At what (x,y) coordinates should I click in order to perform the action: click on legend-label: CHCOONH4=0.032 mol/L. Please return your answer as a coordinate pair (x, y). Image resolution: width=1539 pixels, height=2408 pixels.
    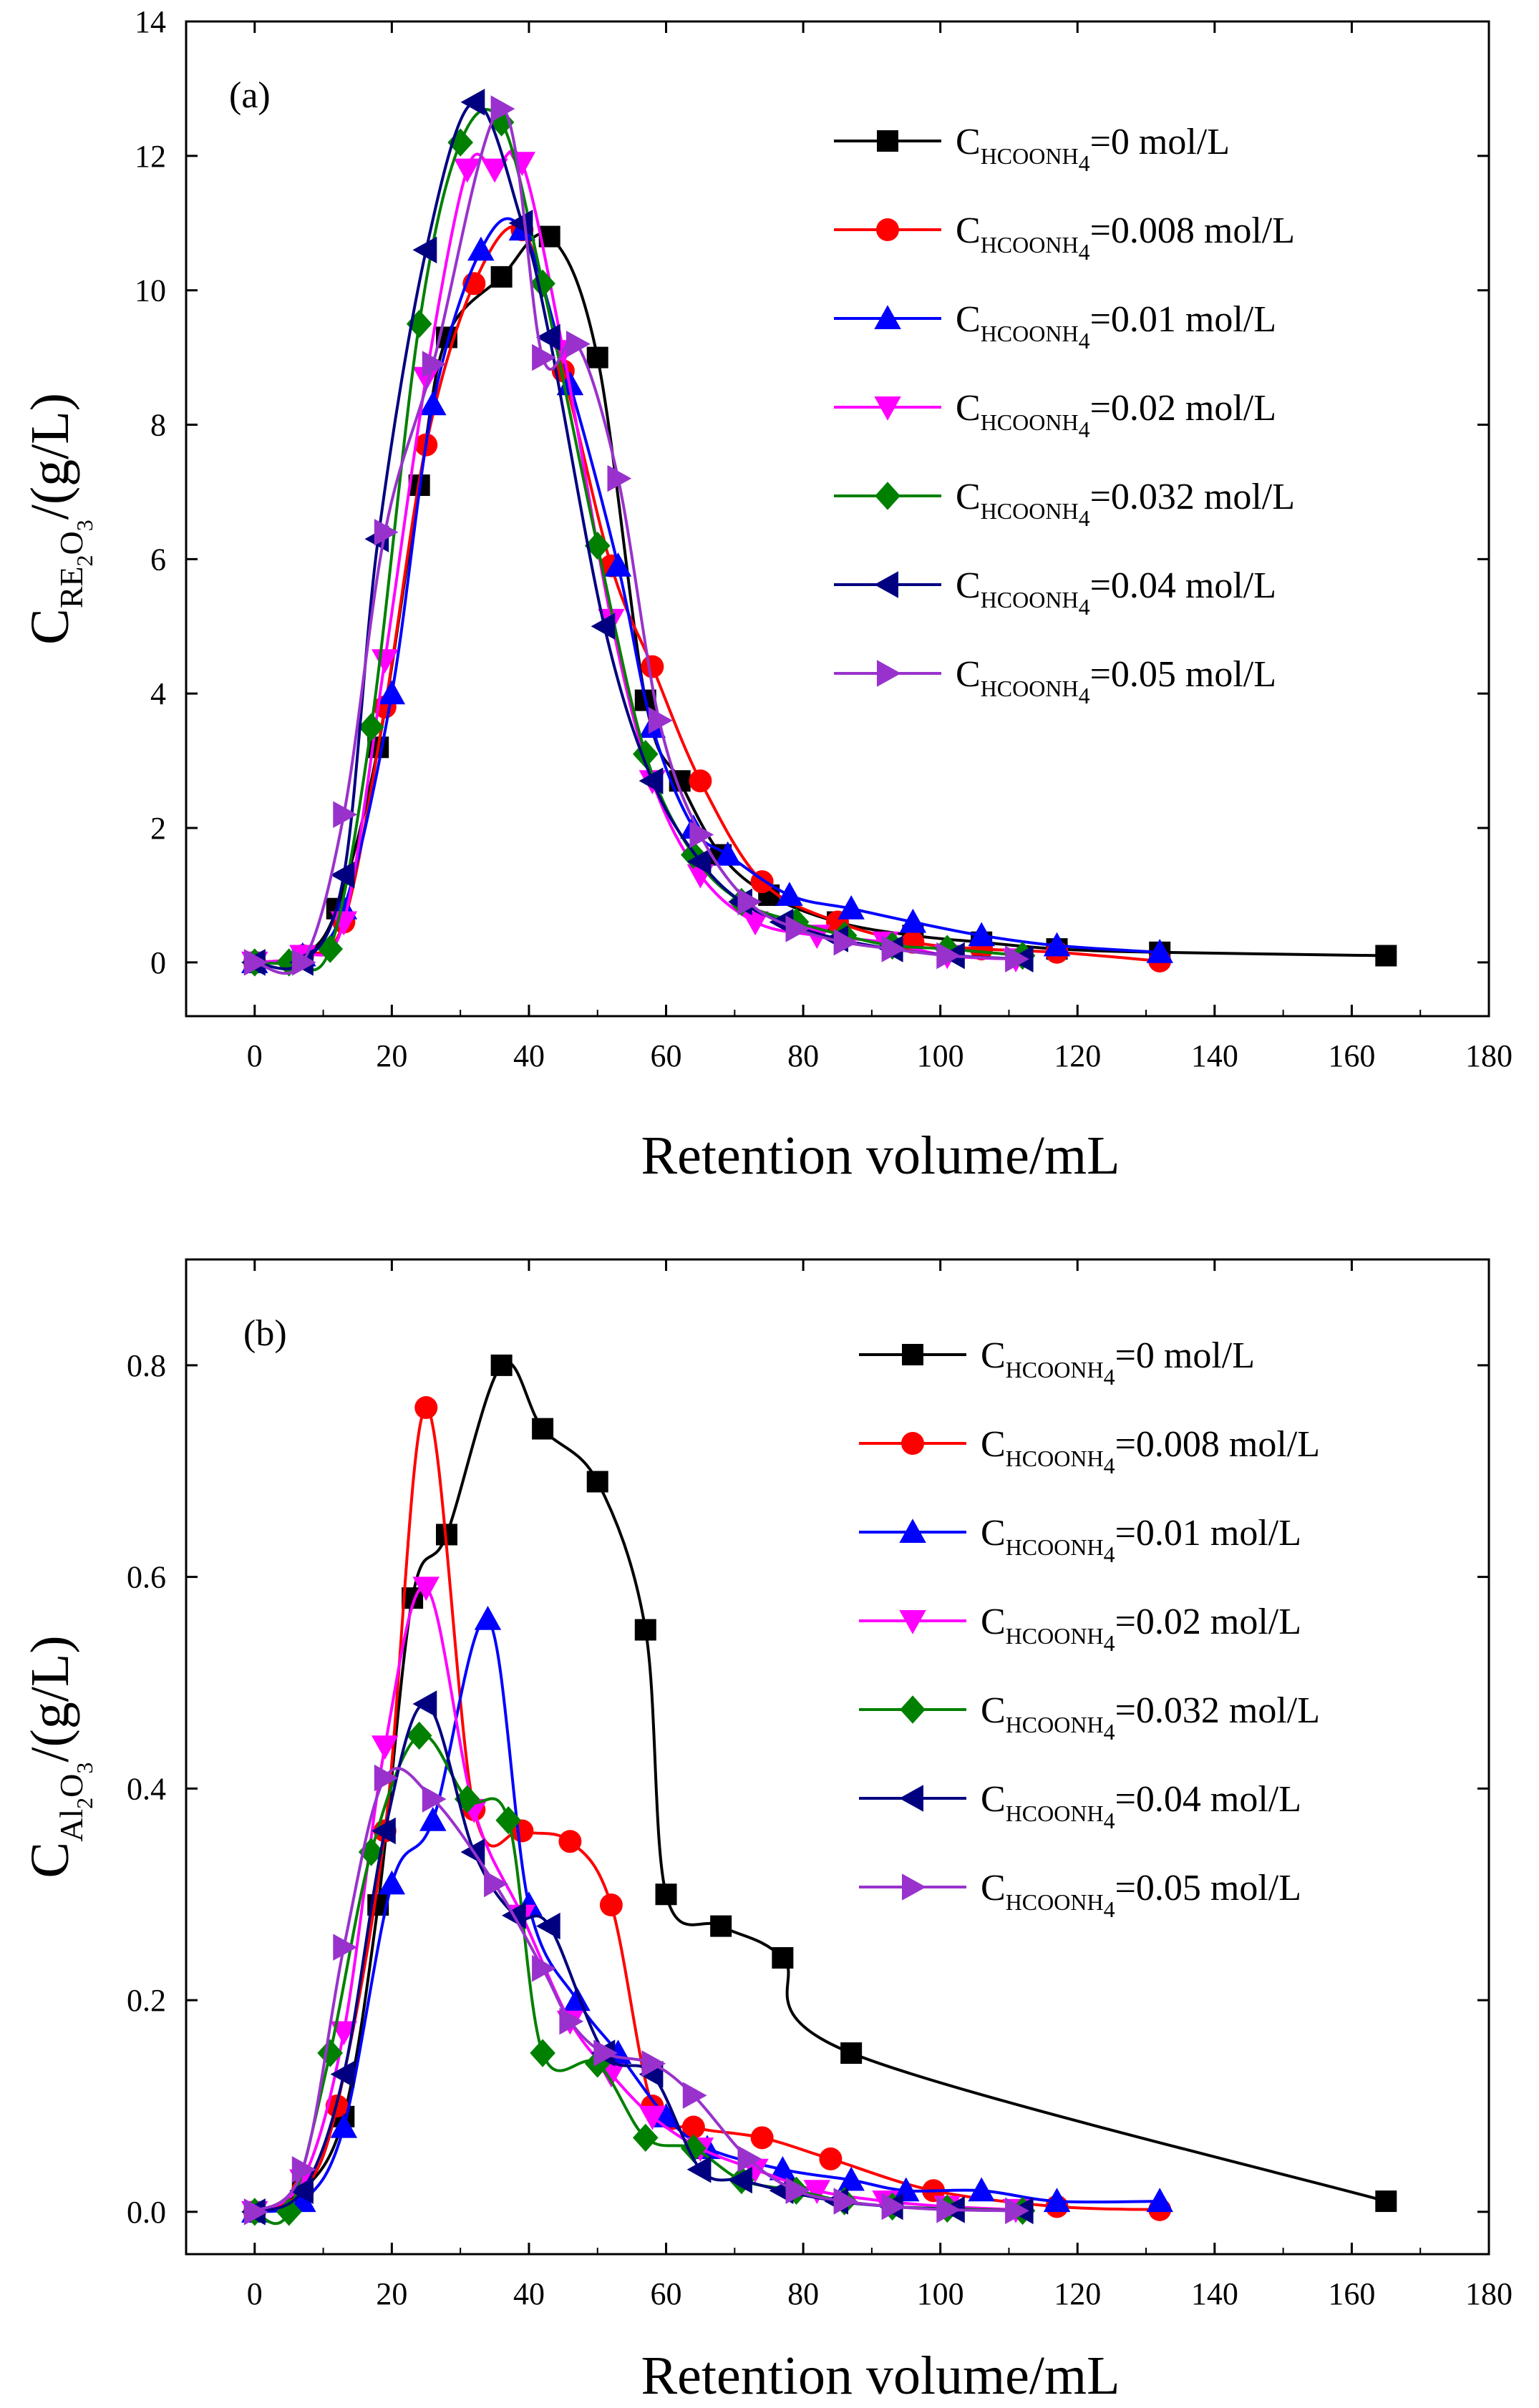
    Looking at the image, I should click on (1150, 1717).